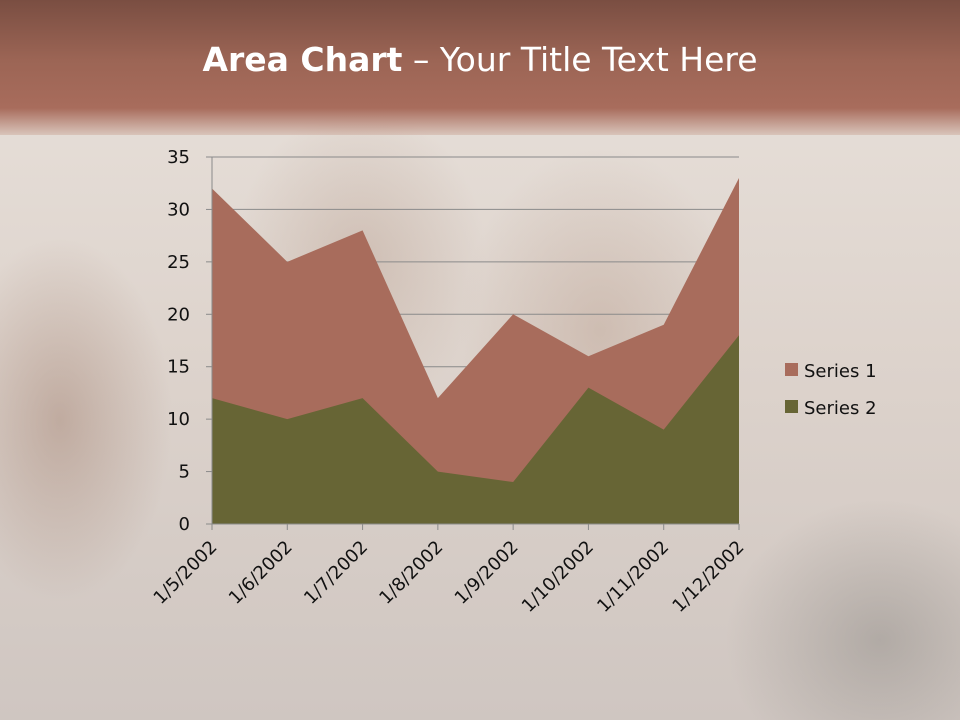 The height and width of the screenshot is (720, 960). Describe the element at coordinates (178, 262) in the screenshot. I see `y-tick-label: 25` at that location.